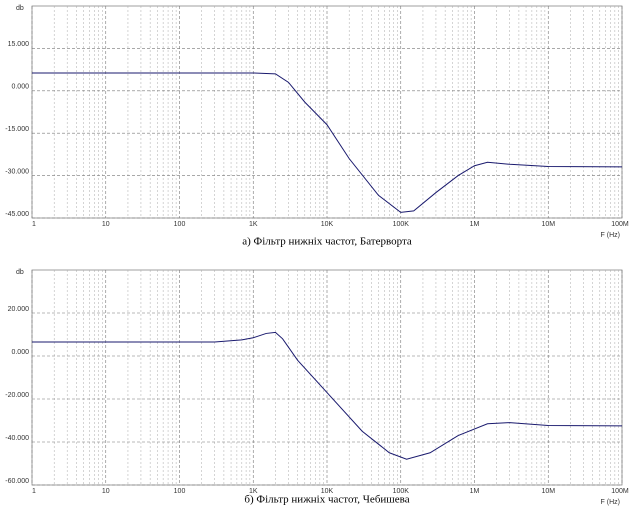 Image resolution: width=634 pixels, height=514 pixels. I want to click on y-tick-label: 15.000, so click(19, 44).